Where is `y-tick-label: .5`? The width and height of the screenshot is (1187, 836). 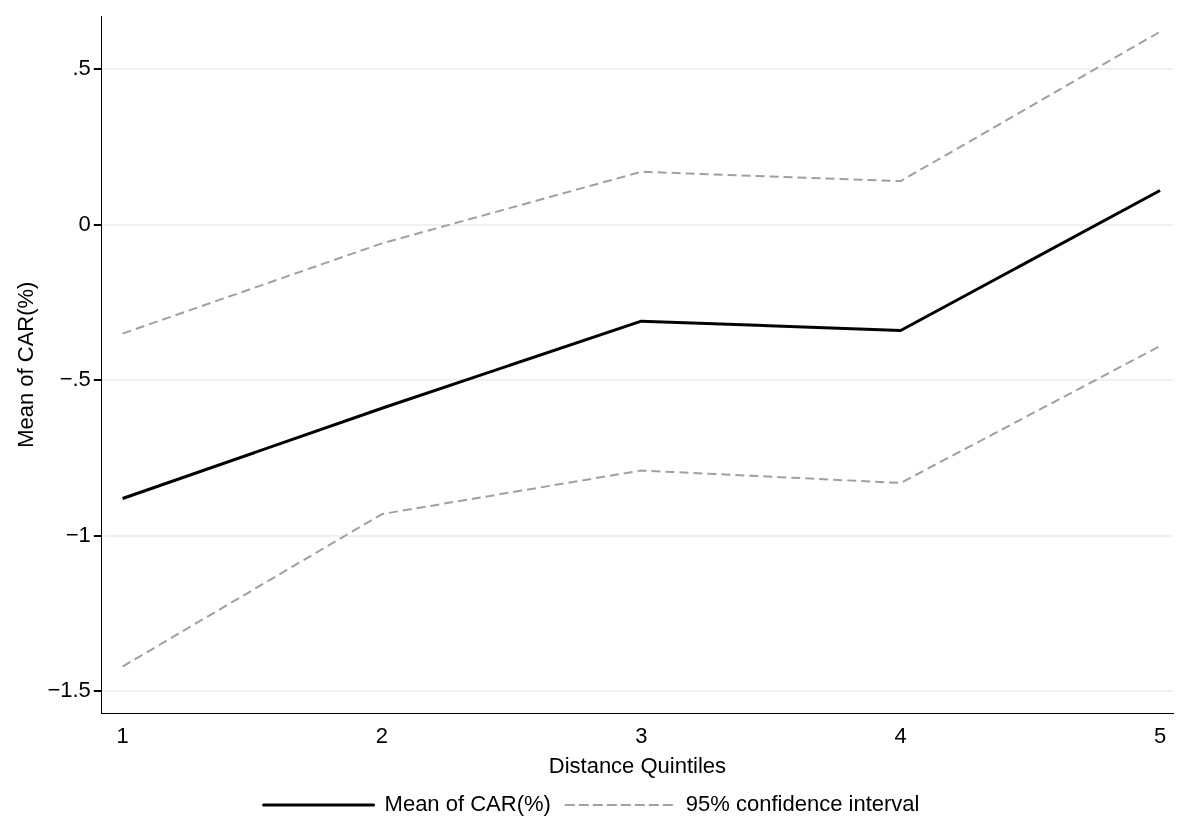
y-tick-label: .5 is located at coordinates (81, 68).